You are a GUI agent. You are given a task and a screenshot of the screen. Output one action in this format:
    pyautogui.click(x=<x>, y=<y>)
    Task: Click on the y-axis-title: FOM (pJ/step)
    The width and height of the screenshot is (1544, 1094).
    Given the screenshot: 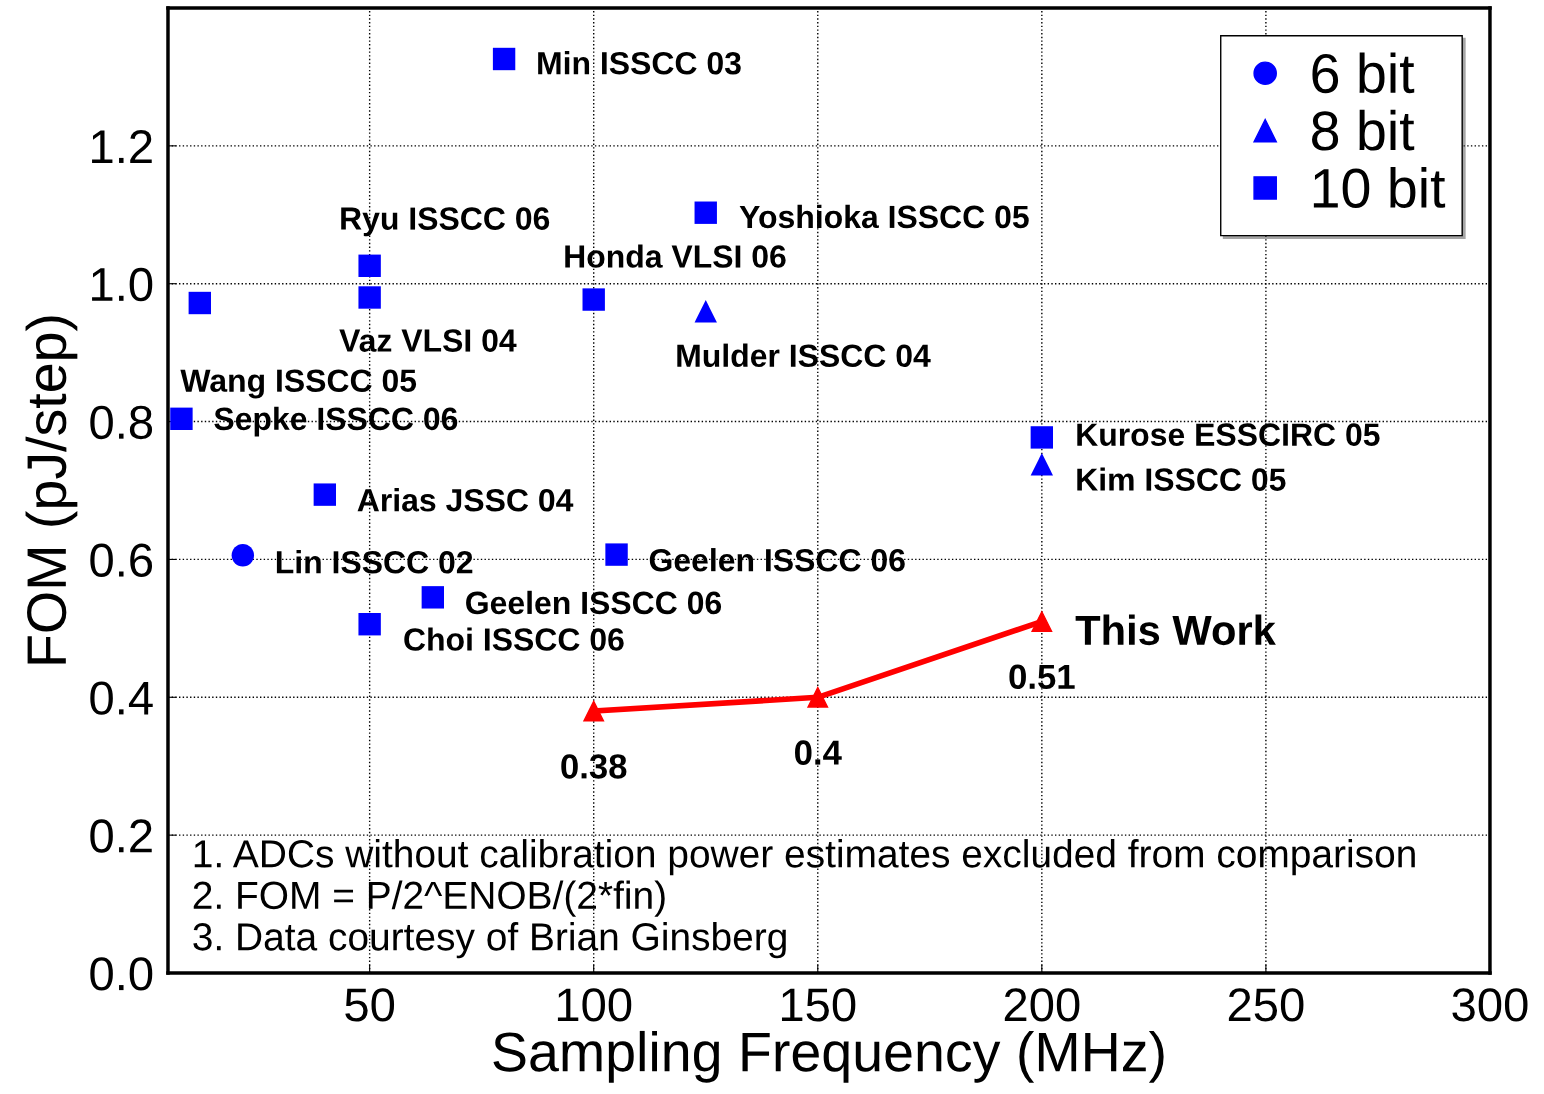 What is the action you would take?
    pyautogui.click(x=51, y=490)
    